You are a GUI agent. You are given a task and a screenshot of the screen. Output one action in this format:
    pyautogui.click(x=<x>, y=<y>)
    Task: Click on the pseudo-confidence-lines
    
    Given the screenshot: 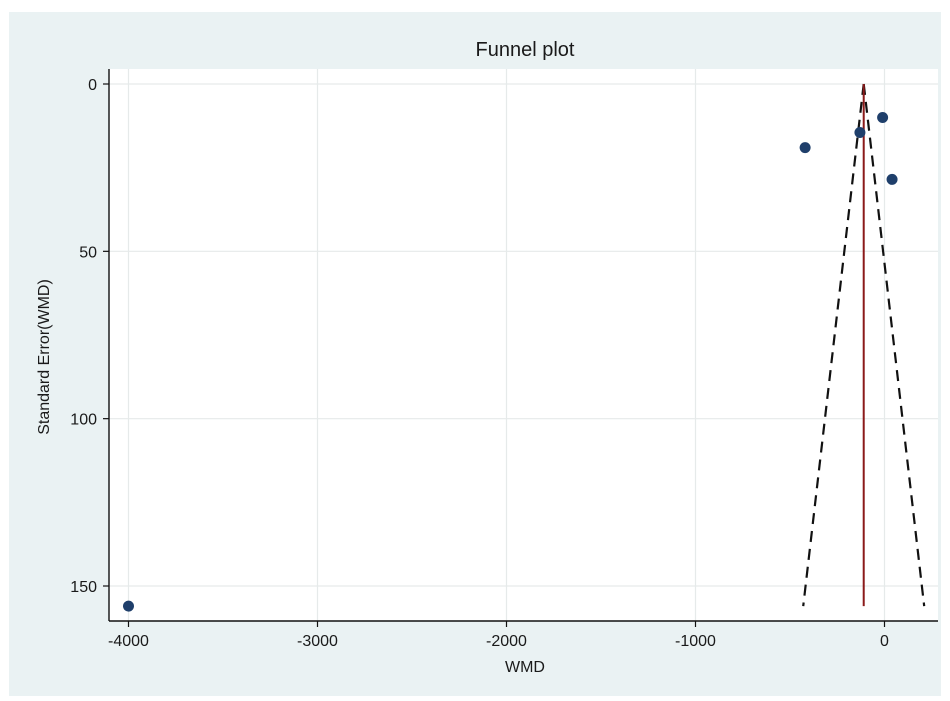 What is the action you would take?
    pyautogui.click(x=864, y=345)
    